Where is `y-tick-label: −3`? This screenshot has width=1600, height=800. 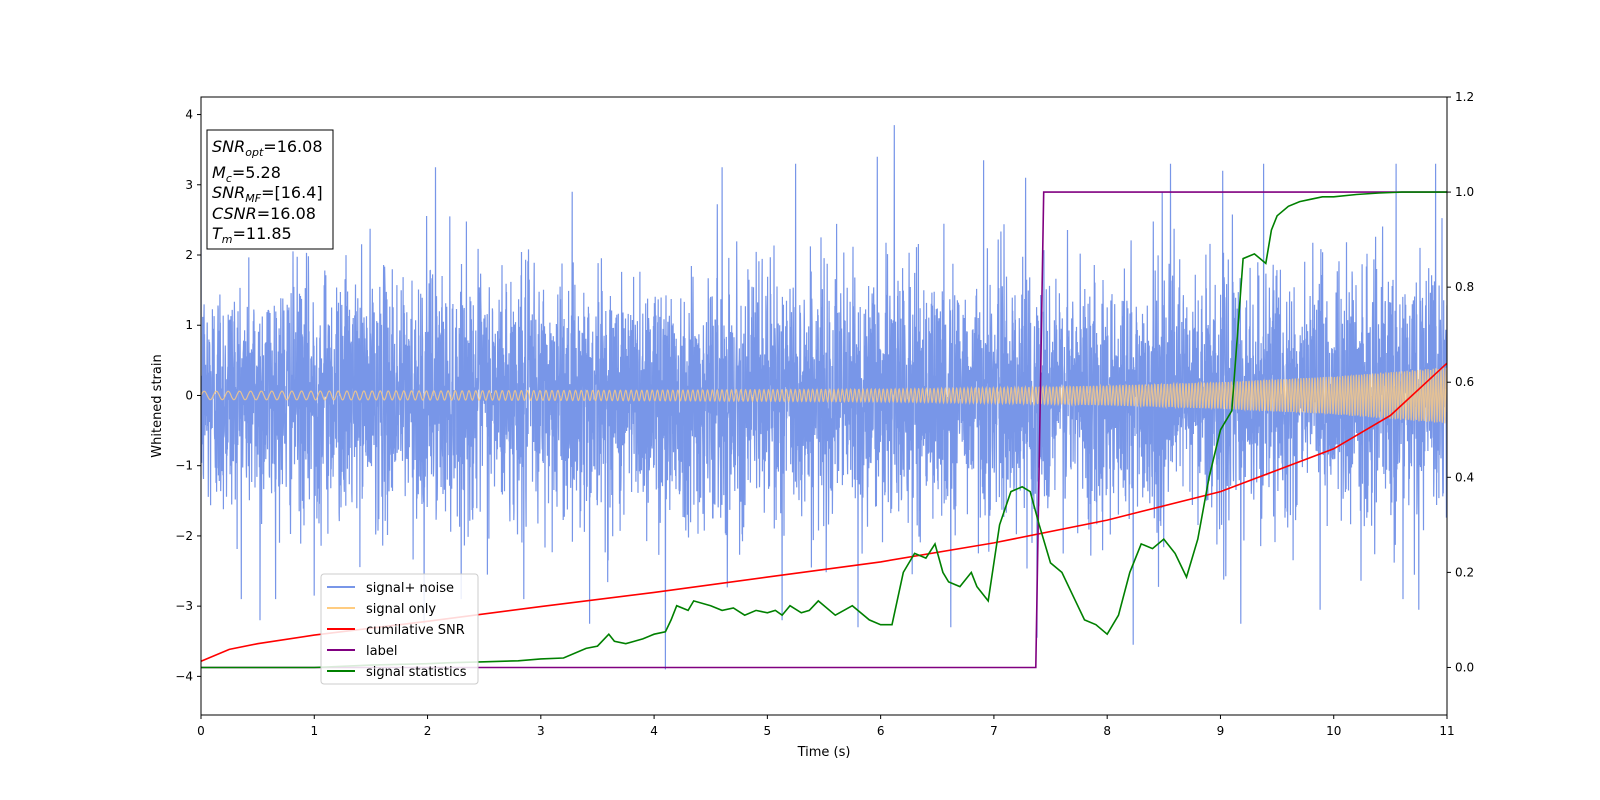 y-tick-label: −3 is located at coordinates (184, 606).